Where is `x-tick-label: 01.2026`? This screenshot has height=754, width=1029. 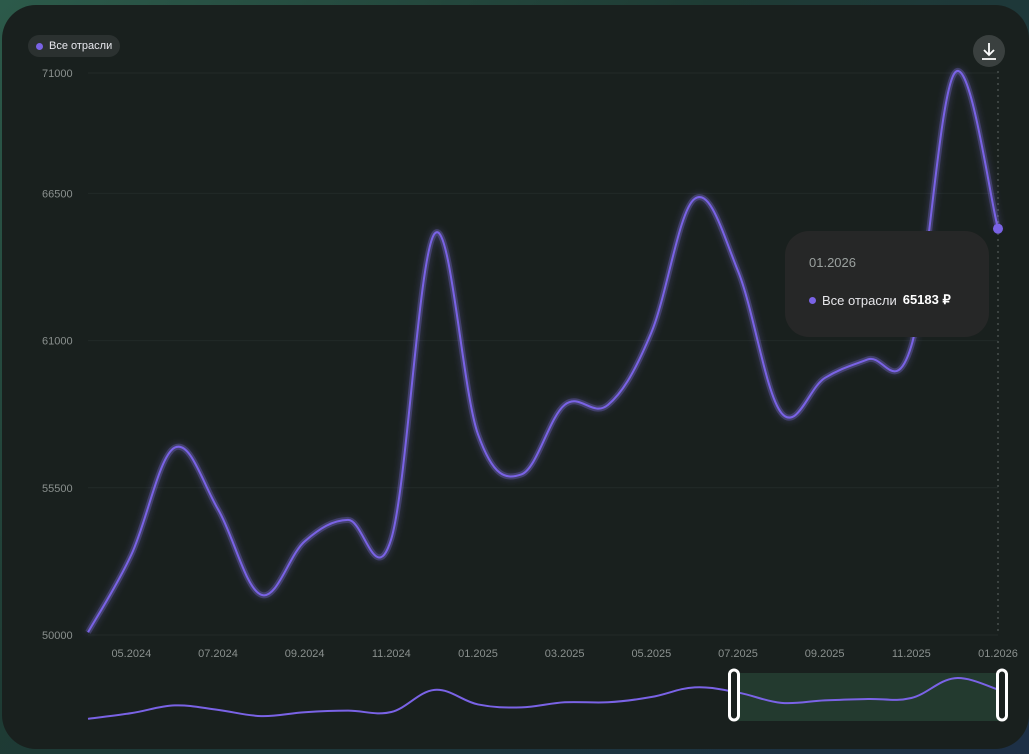 x-tick-label: 01.2026 is located at coordinates (998, 654).